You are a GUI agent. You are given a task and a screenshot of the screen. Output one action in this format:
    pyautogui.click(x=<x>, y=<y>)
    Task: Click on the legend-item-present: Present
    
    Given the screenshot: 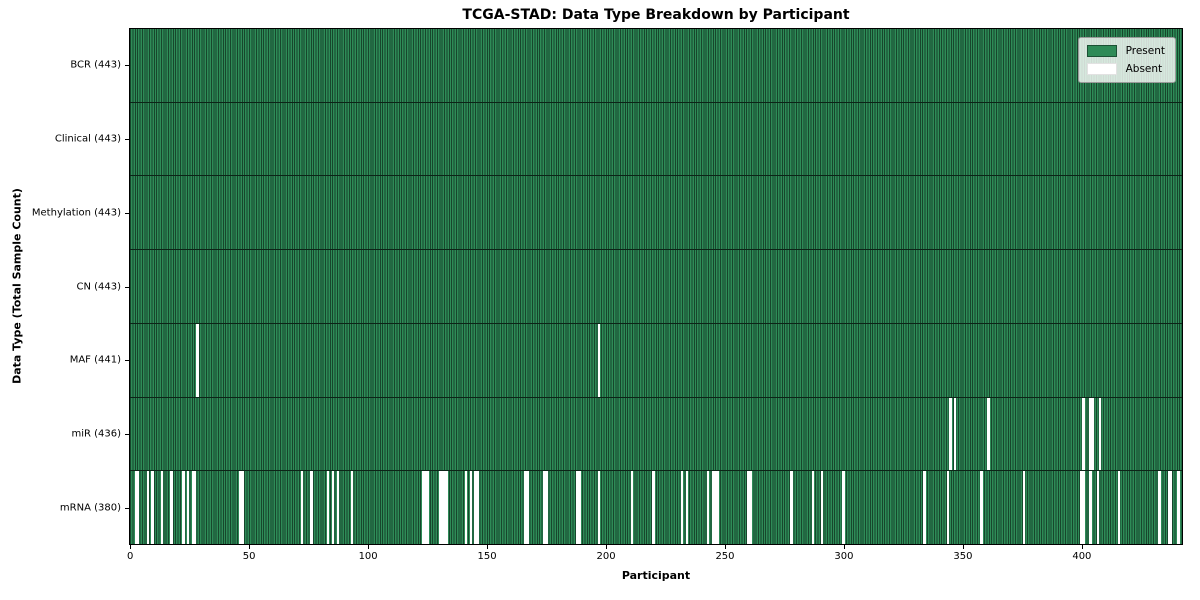 What is the action you would take?
    pyautogui.click(x=1125, y=51)
    